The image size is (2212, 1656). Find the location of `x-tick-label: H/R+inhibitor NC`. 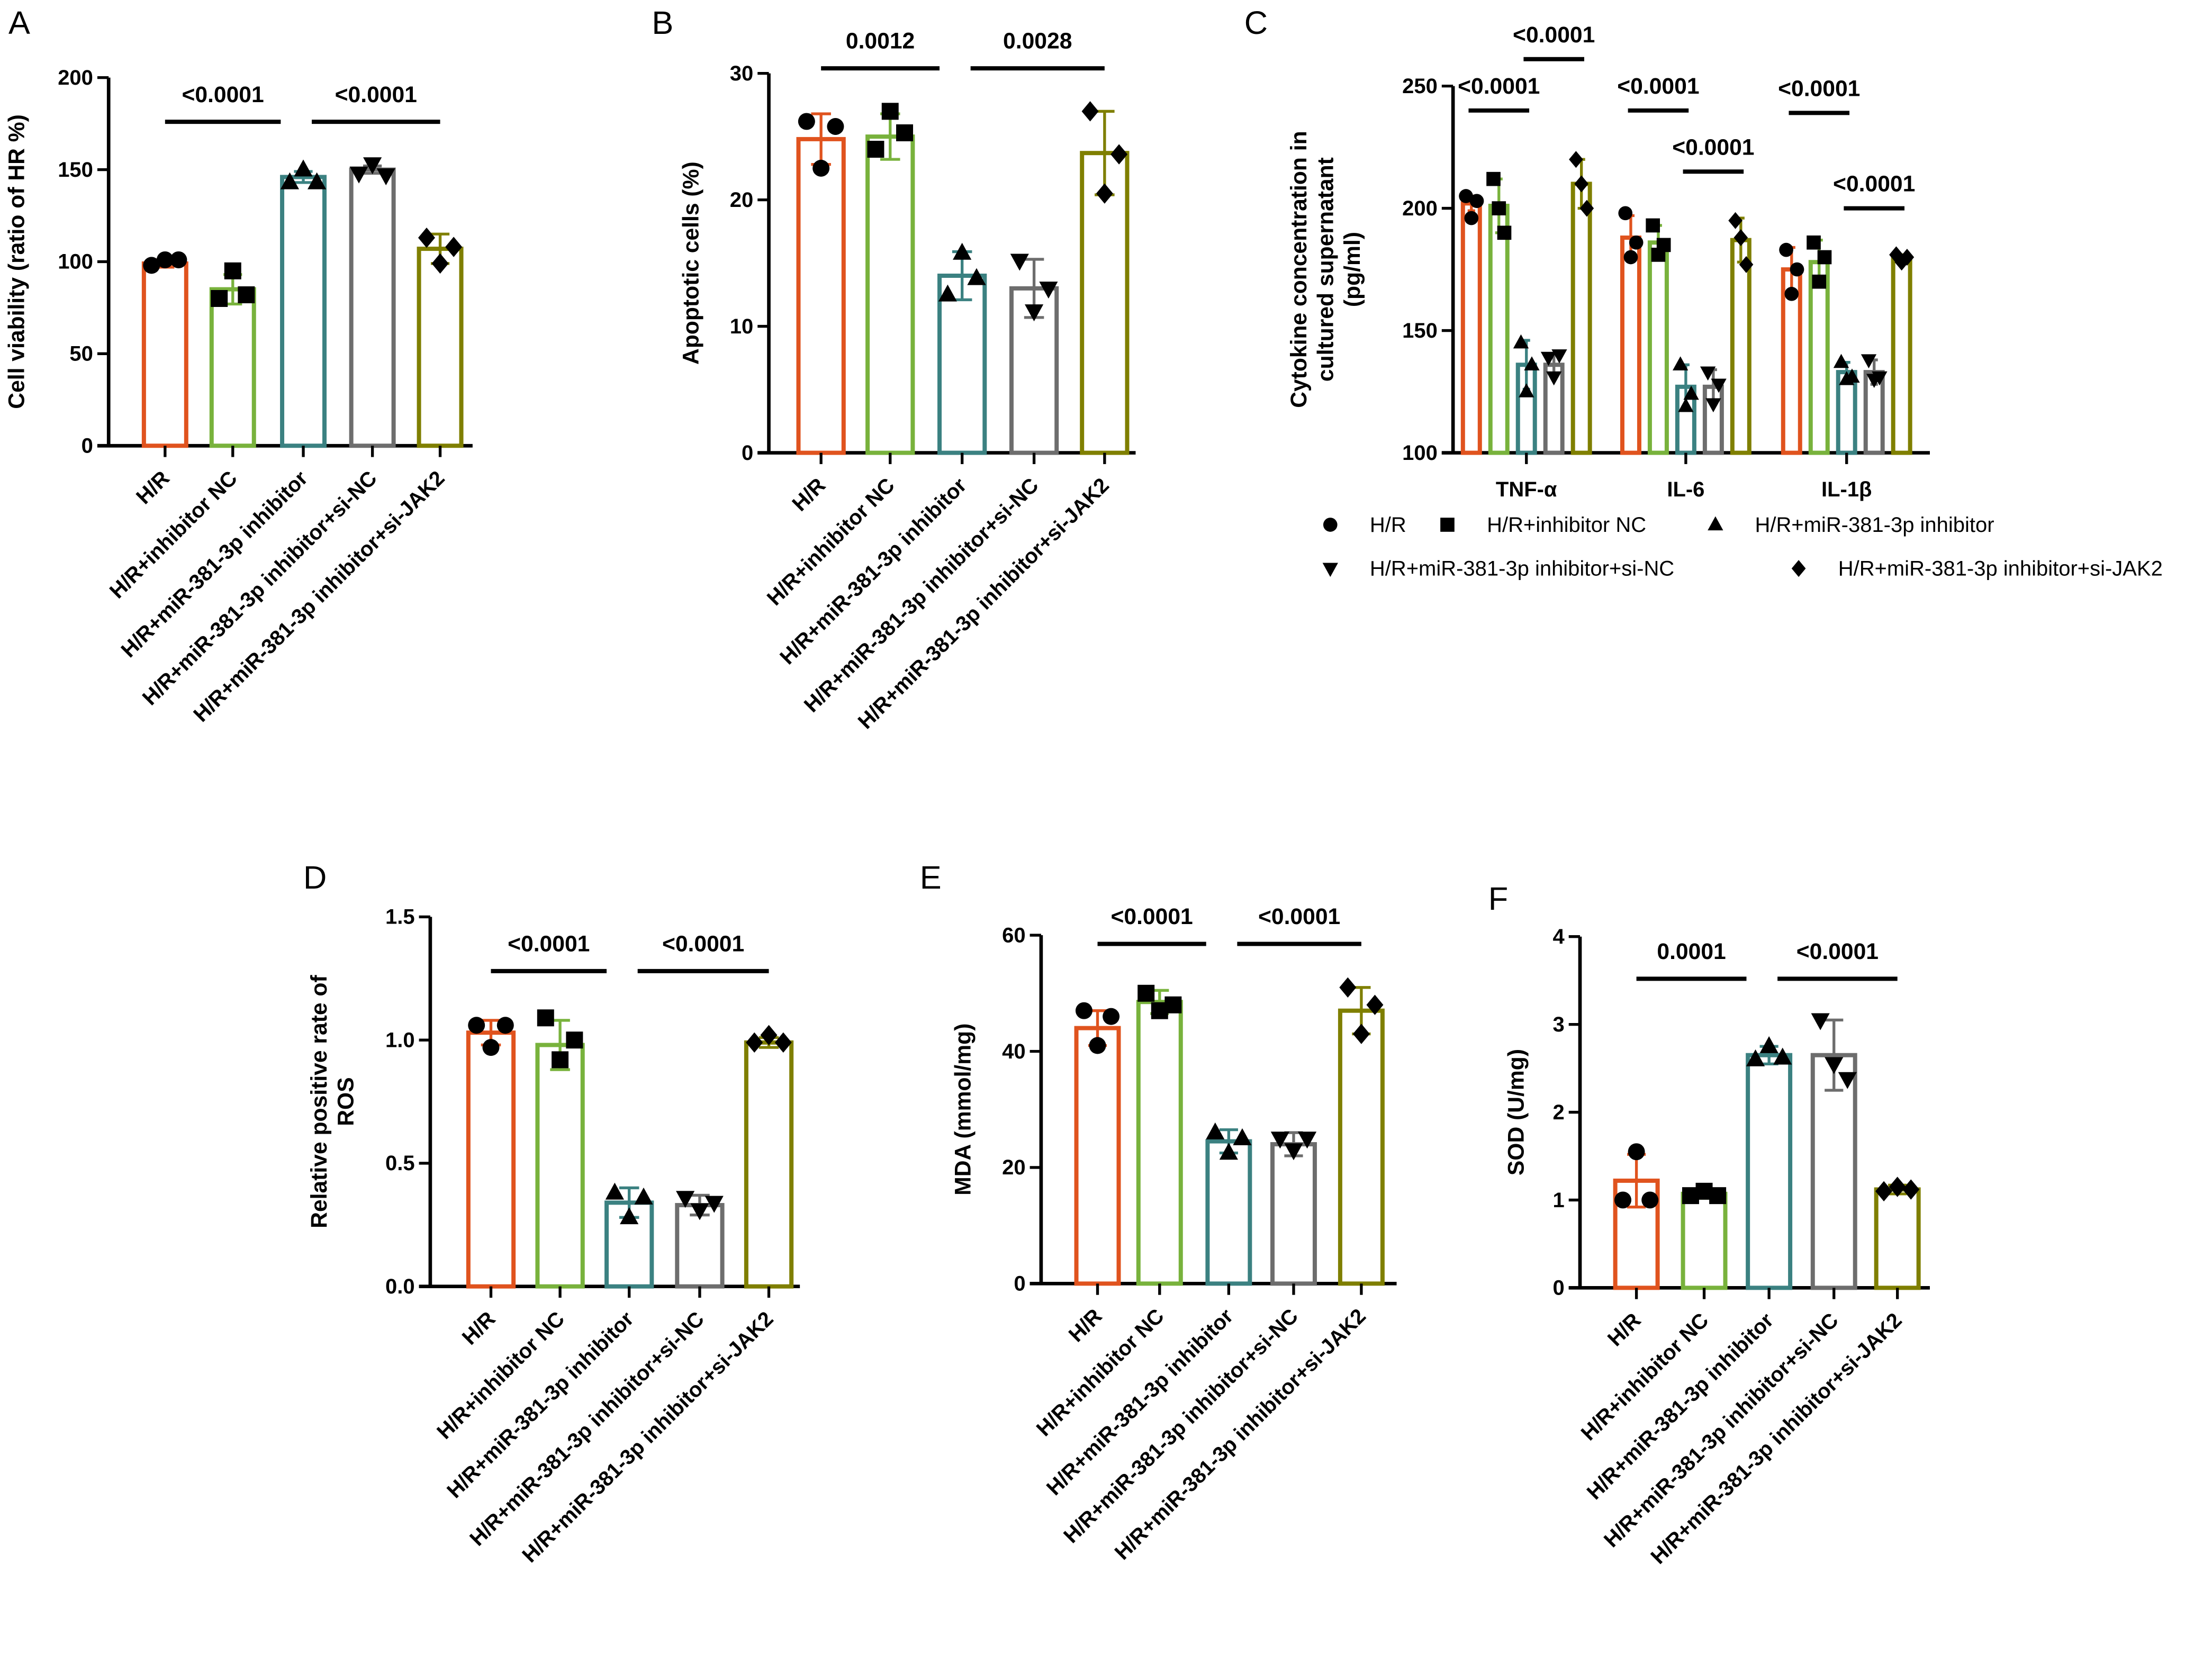

x-tick-label: H/R+inhibitor NC is located at coordinates (500, 1375).